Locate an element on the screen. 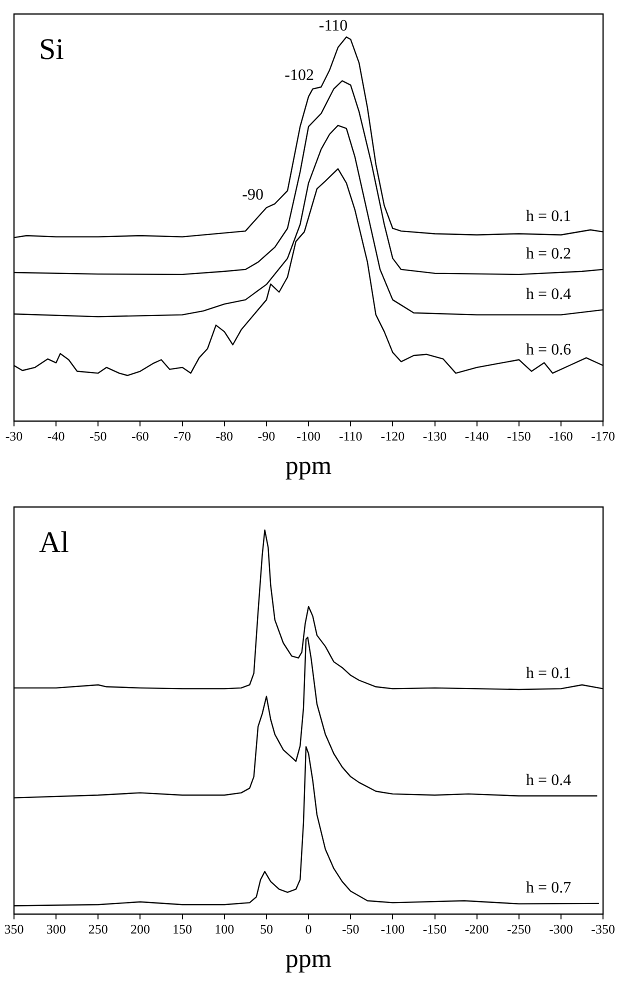 This screenshot has height=986, width=618. x-tick-label: -110 is located at coordinates (350, 436).